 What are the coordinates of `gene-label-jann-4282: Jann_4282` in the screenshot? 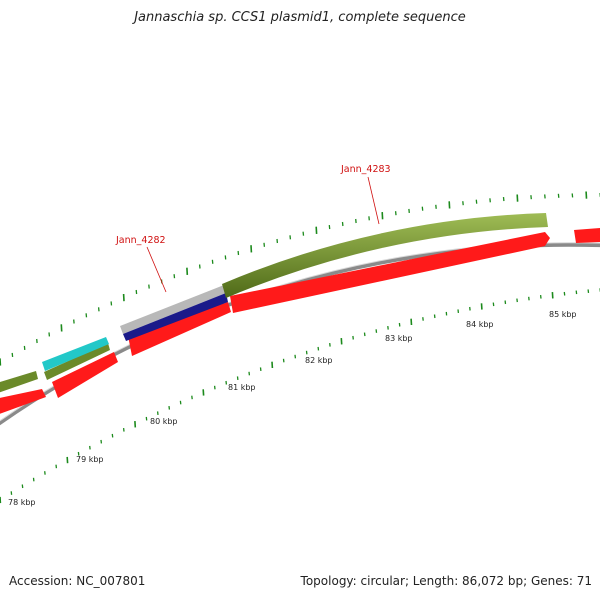 It's located at (140, 240).